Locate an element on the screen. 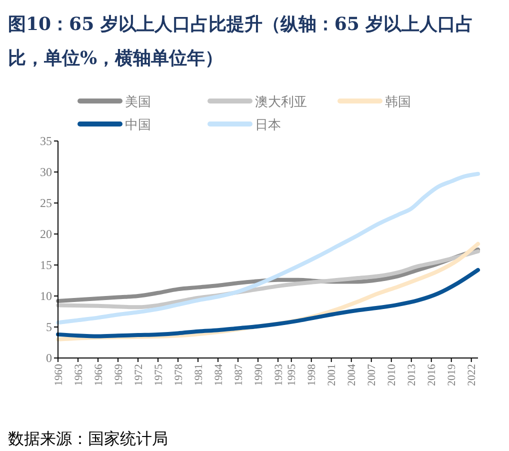 Image resolution: width=509 pixels, height=451 pixels. source-note: 数据来源：国家统计局 is located at coordinates (88, 439).